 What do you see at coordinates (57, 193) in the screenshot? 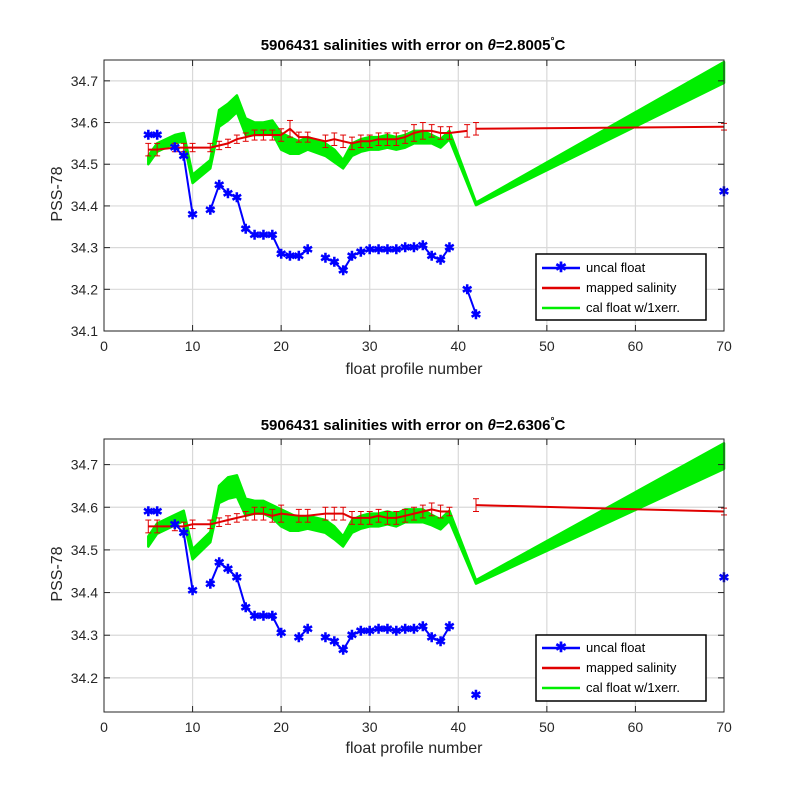
I see `y-axis-label: PSS-78` at bounding box center [57, 193].